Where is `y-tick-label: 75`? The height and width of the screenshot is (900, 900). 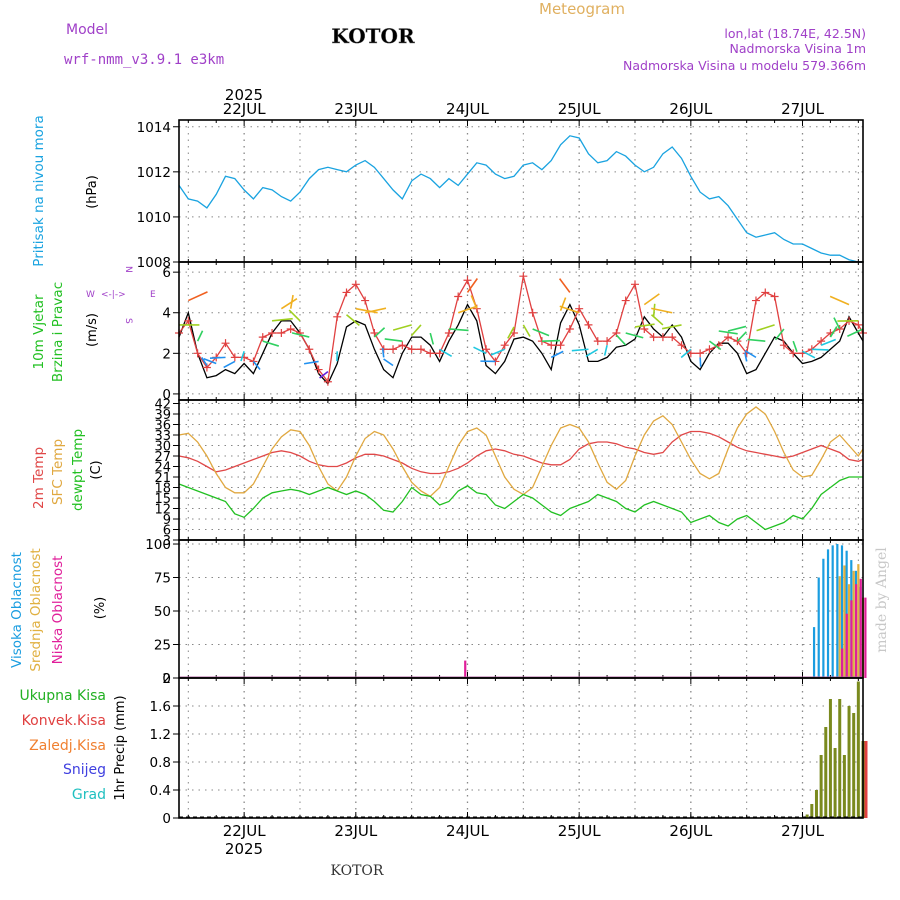 y-tick-label: 75 is located at coordinates (162, 579).